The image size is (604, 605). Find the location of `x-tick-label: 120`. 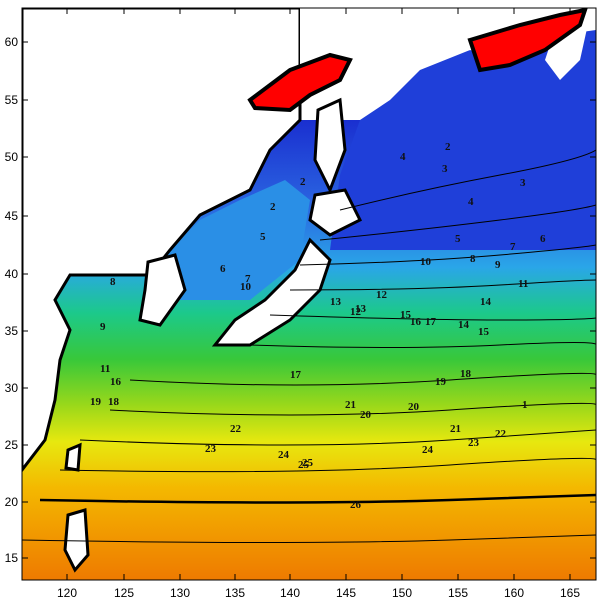

x-tick-label: 120 is located at coordinates (67, 593).